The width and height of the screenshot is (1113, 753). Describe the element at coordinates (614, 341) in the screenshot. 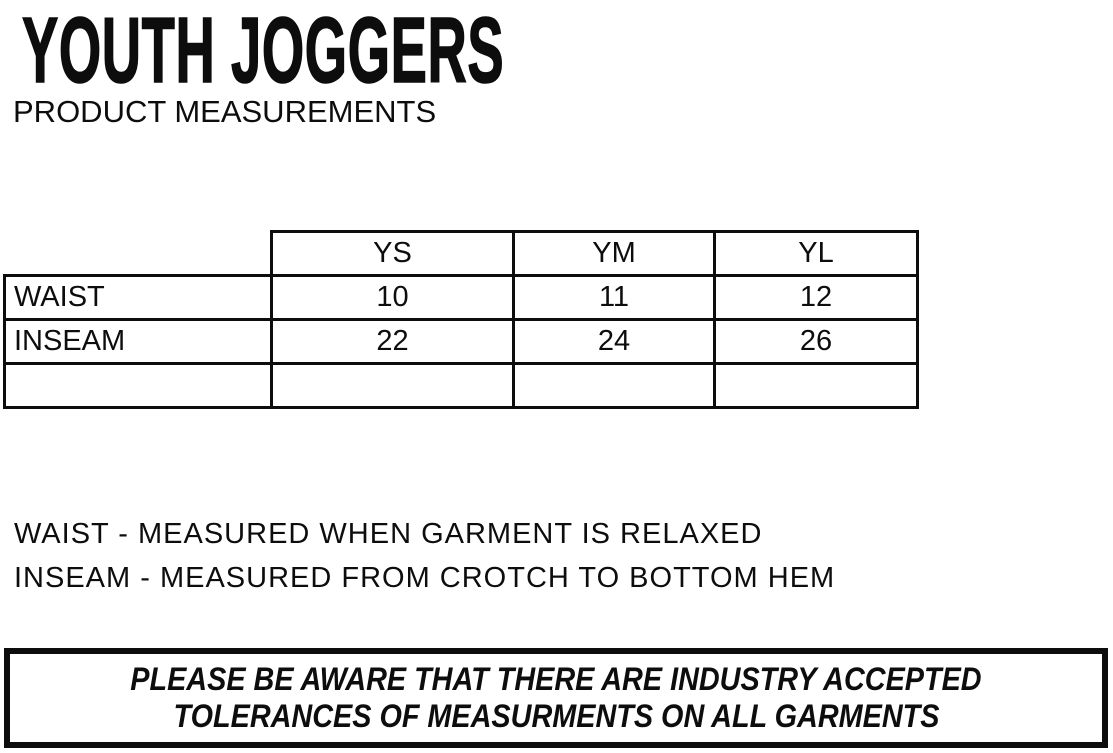

I see `inseam-ym-value: 24` at that location.